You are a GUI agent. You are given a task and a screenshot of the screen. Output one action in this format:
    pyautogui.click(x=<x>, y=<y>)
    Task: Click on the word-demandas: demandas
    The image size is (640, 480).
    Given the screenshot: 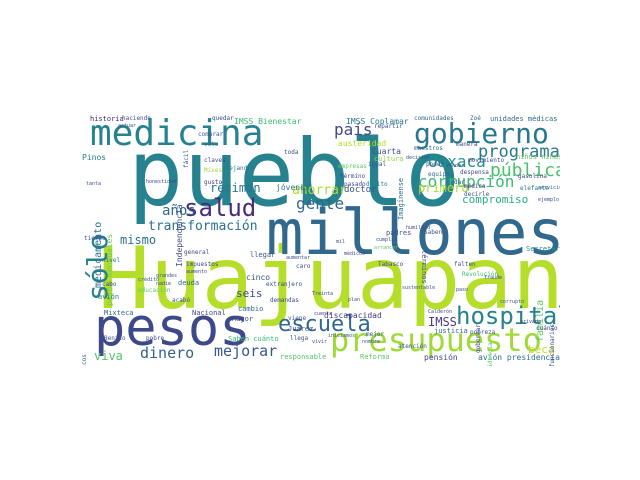 What is the action you would take?
    pyautogui.click(x=284, y=300)
    